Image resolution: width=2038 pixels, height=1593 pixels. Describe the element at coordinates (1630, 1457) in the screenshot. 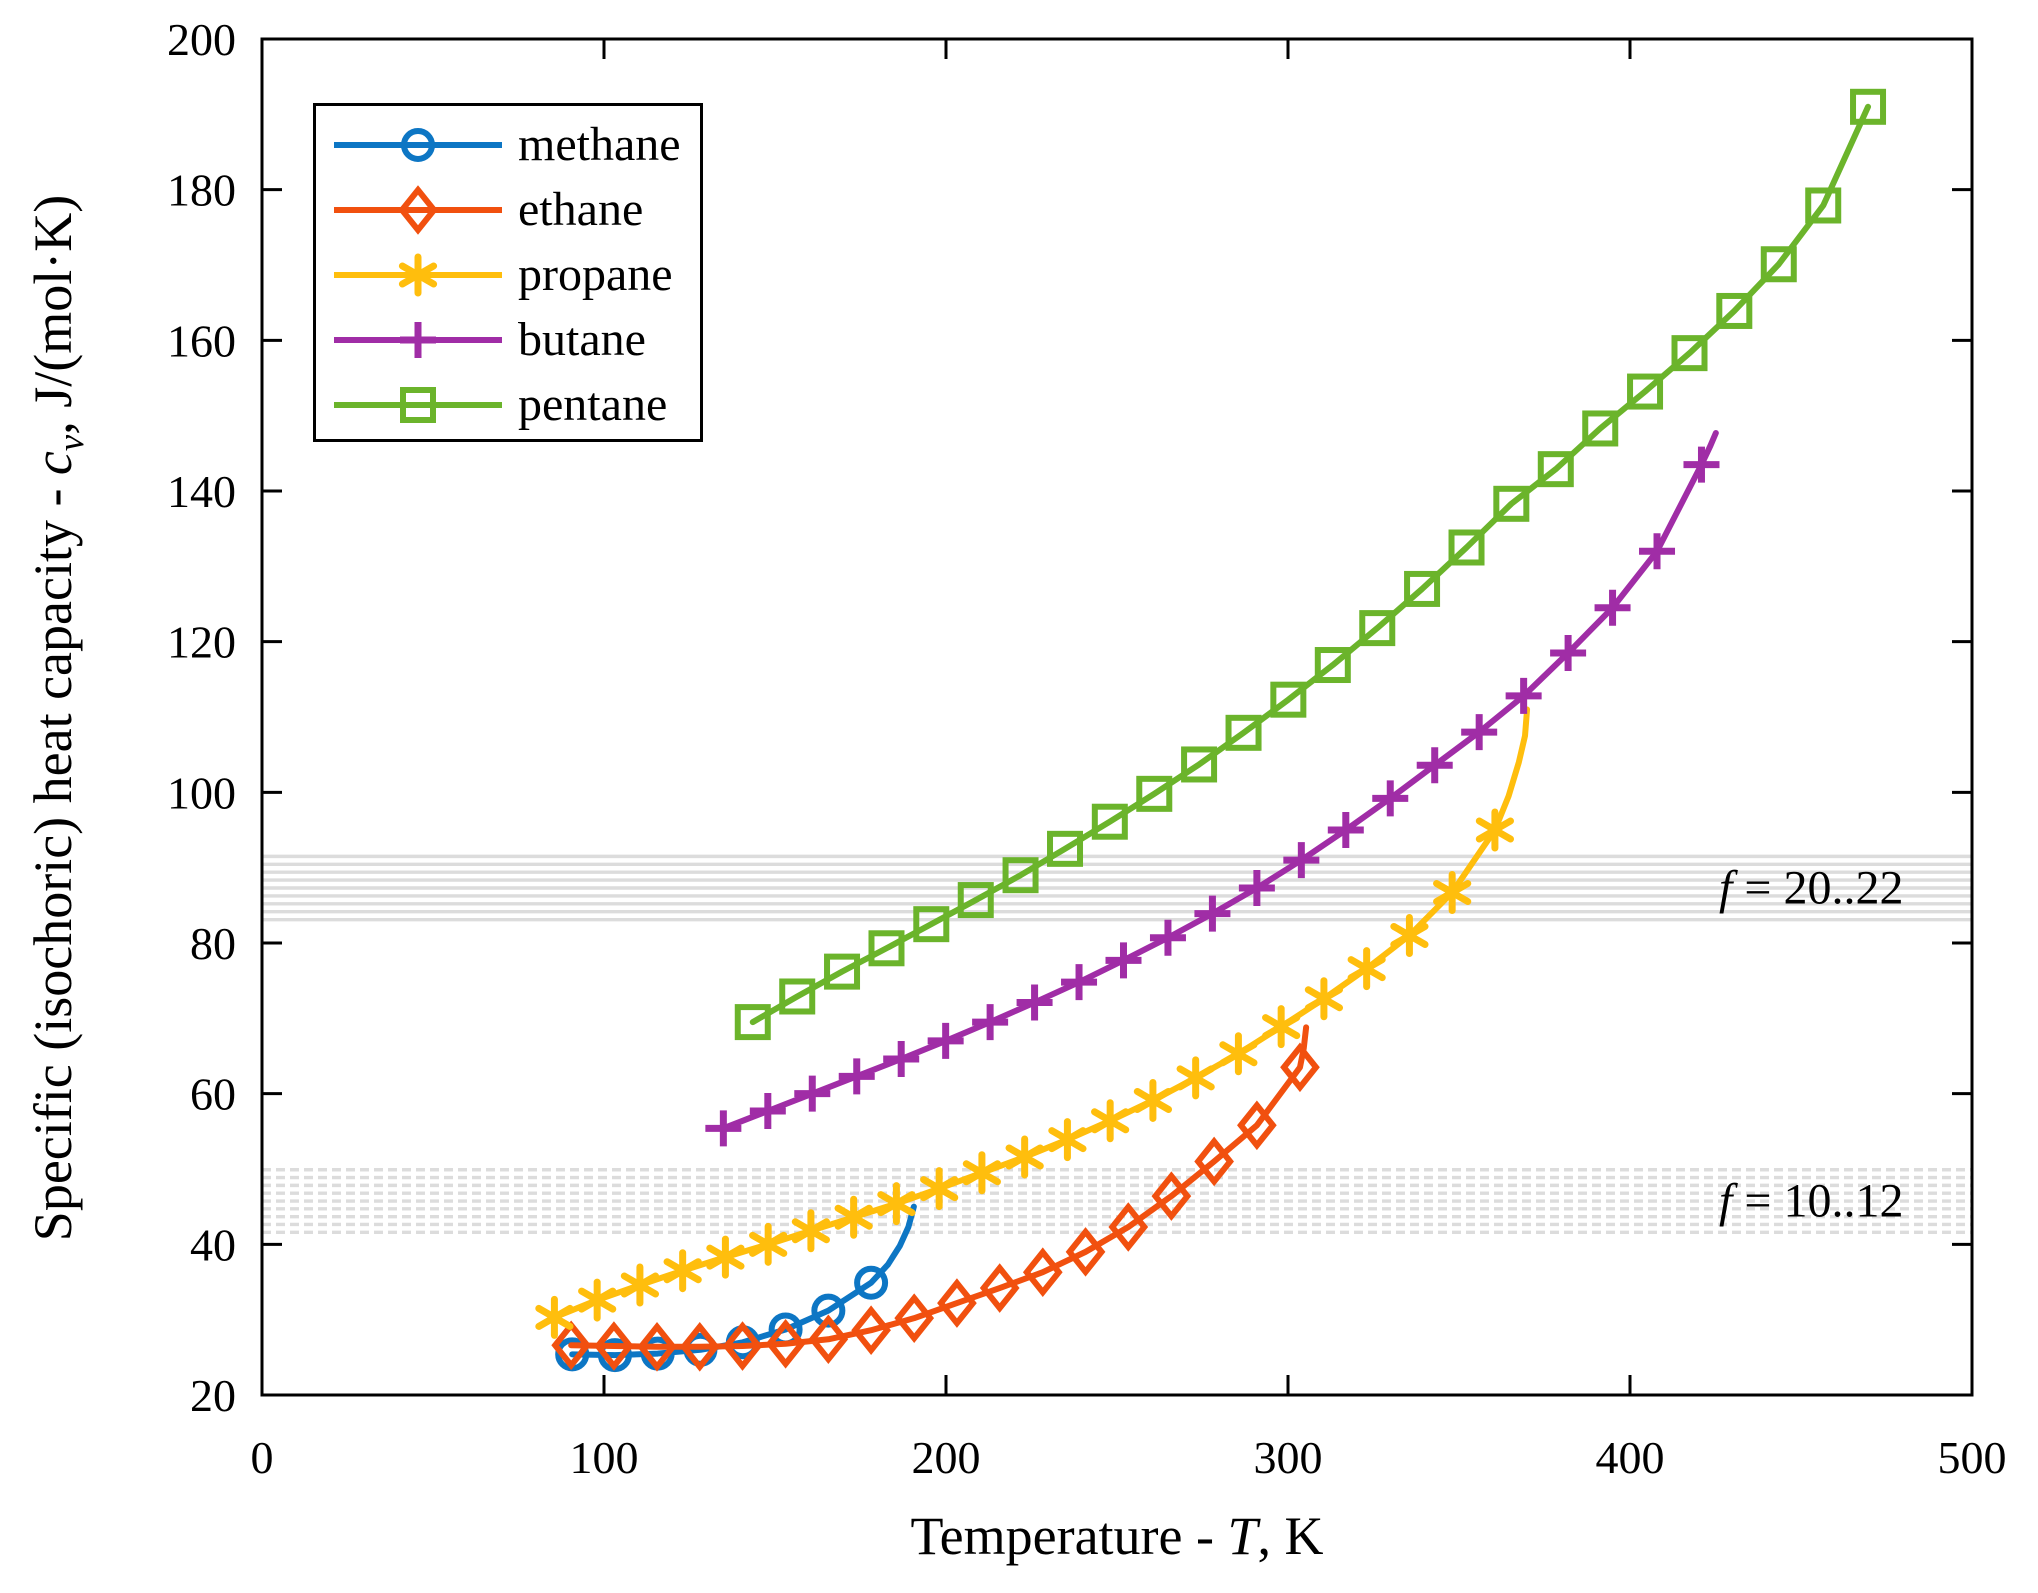

I see `x-tick-label: 400` at that location.